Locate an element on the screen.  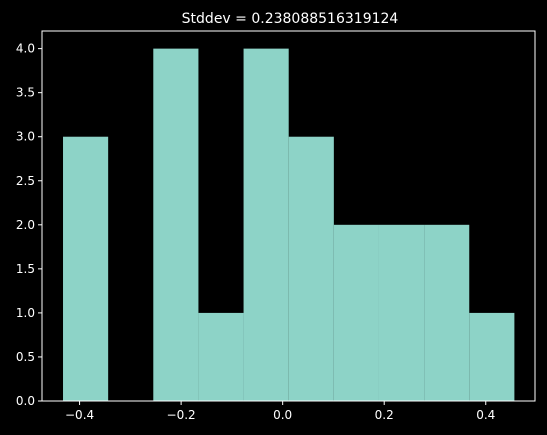
x-tick-label: −0.4 is located at coordinates (79, 415).